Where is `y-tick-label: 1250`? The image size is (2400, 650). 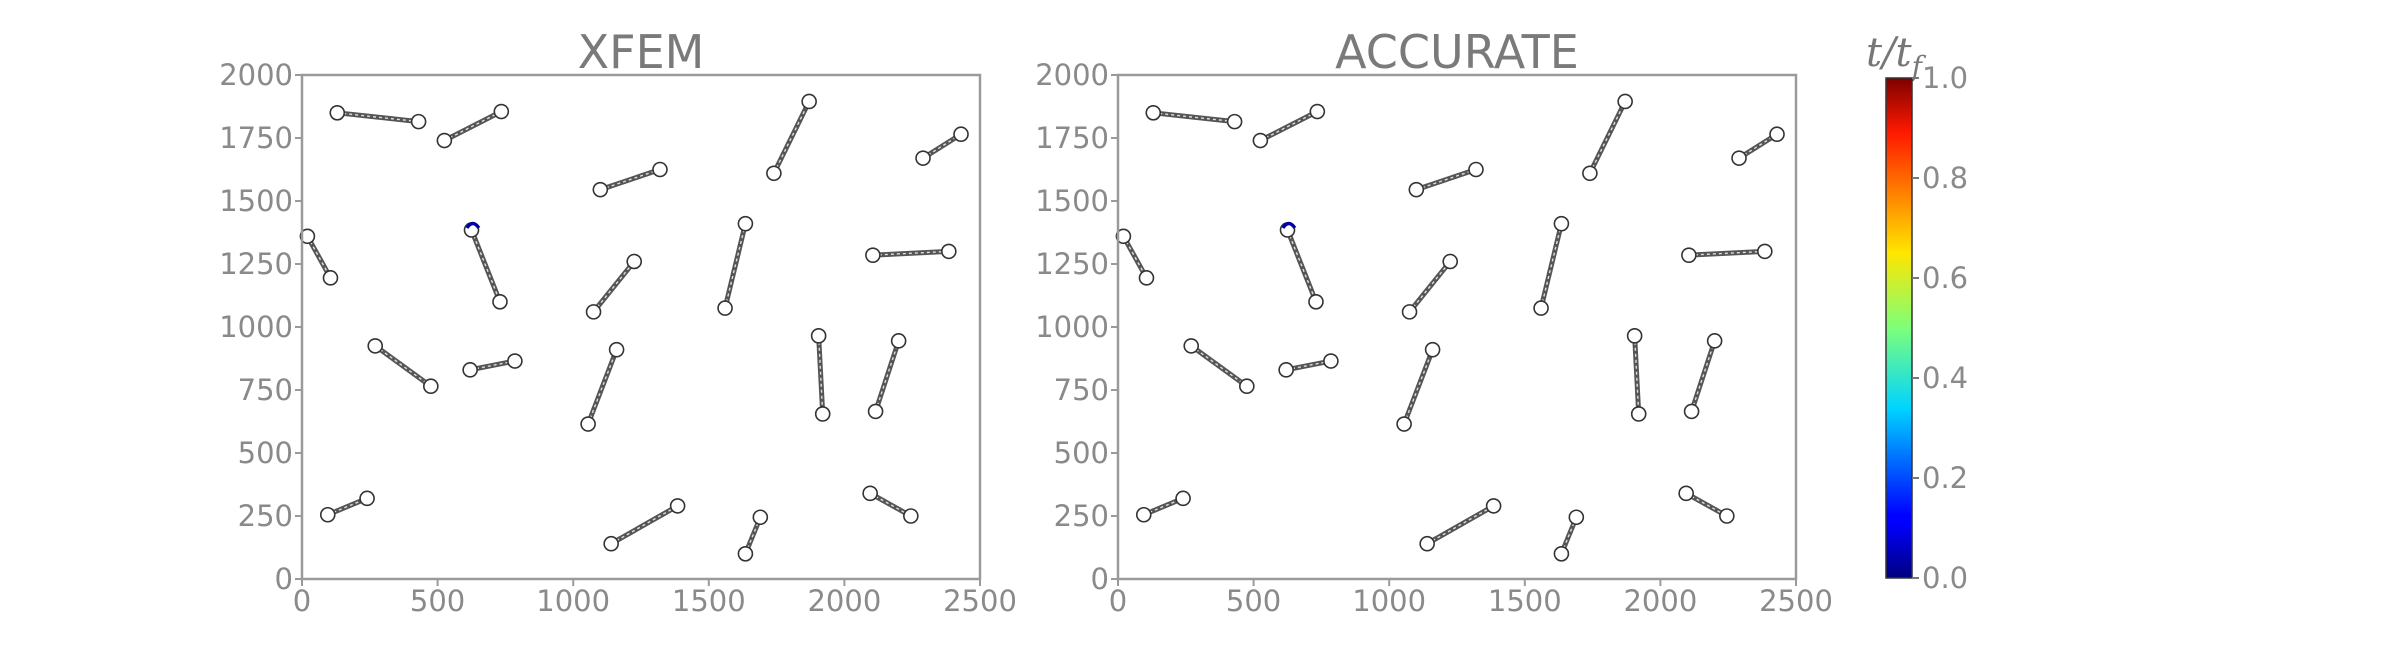
y-tick-label: 1250 is located at coordinates (1072, 264).